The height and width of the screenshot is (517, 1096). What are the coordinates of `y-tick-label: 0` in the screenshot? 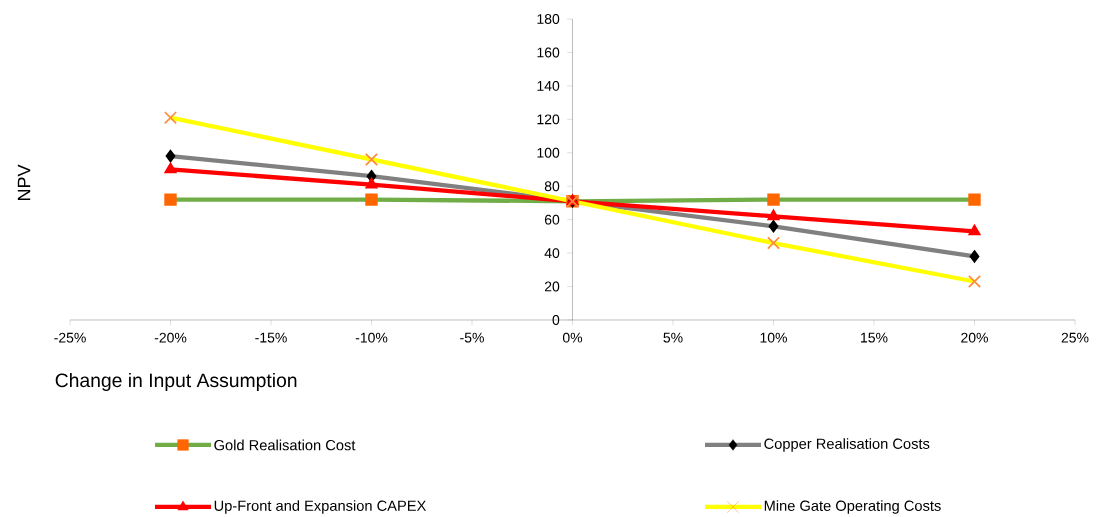 It's located at (556, 320).